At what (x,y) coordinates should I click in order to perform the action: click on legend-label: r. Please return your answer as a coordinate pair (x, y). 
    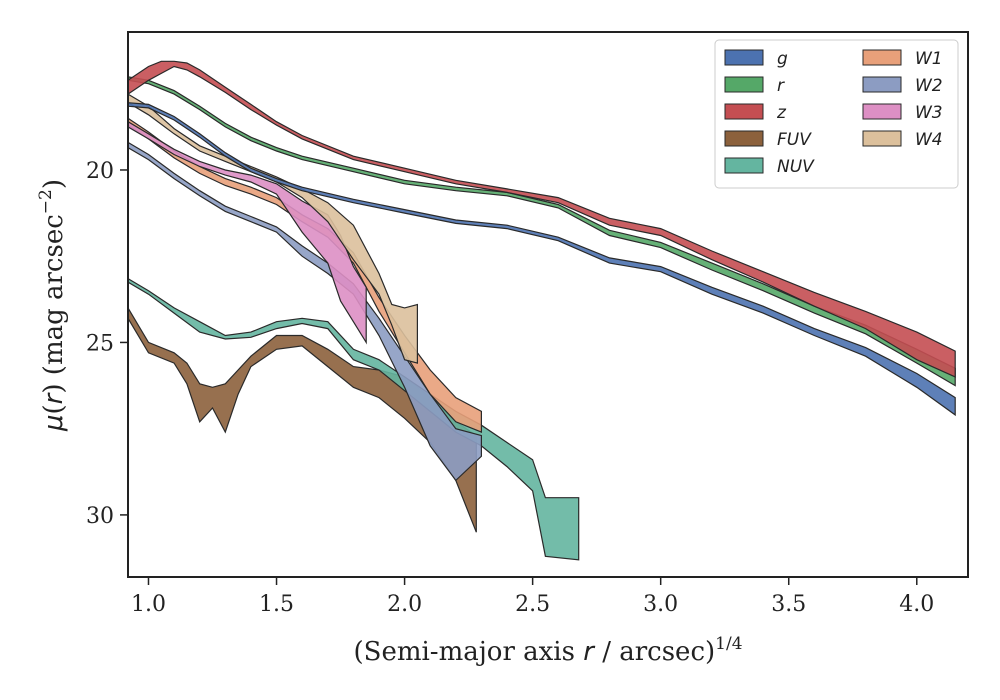
    Looking at the image, I should click on (781, 86).